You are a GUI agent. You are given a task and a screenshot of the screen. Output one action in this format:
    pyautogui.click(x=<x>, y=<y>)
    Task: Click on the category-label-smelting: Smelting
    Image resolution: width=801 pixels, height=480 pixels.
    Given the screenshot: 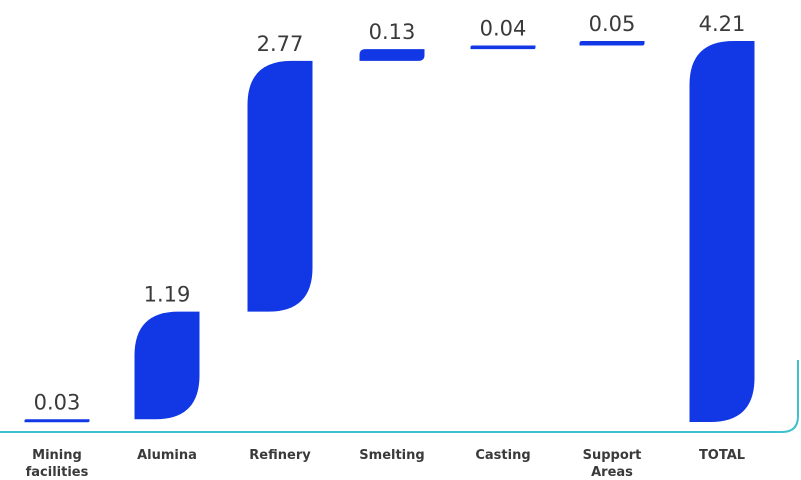 What is the action you would take?
    pyautogui.click(x=391, y=455)
    